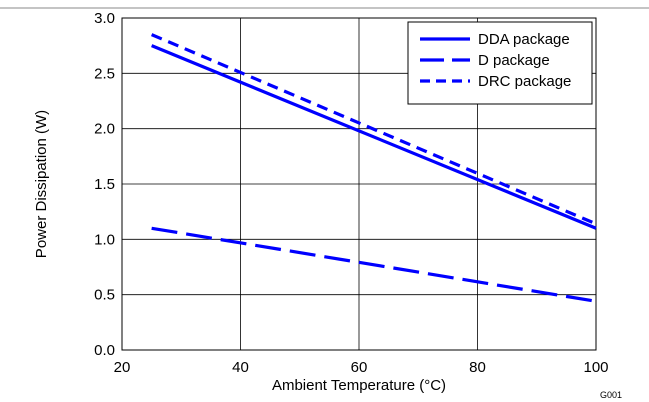  What do you see at coordinates (104, 73) in the screenshot?
I see `y-tick-label: 2.5` at bounding box center [104, 73].